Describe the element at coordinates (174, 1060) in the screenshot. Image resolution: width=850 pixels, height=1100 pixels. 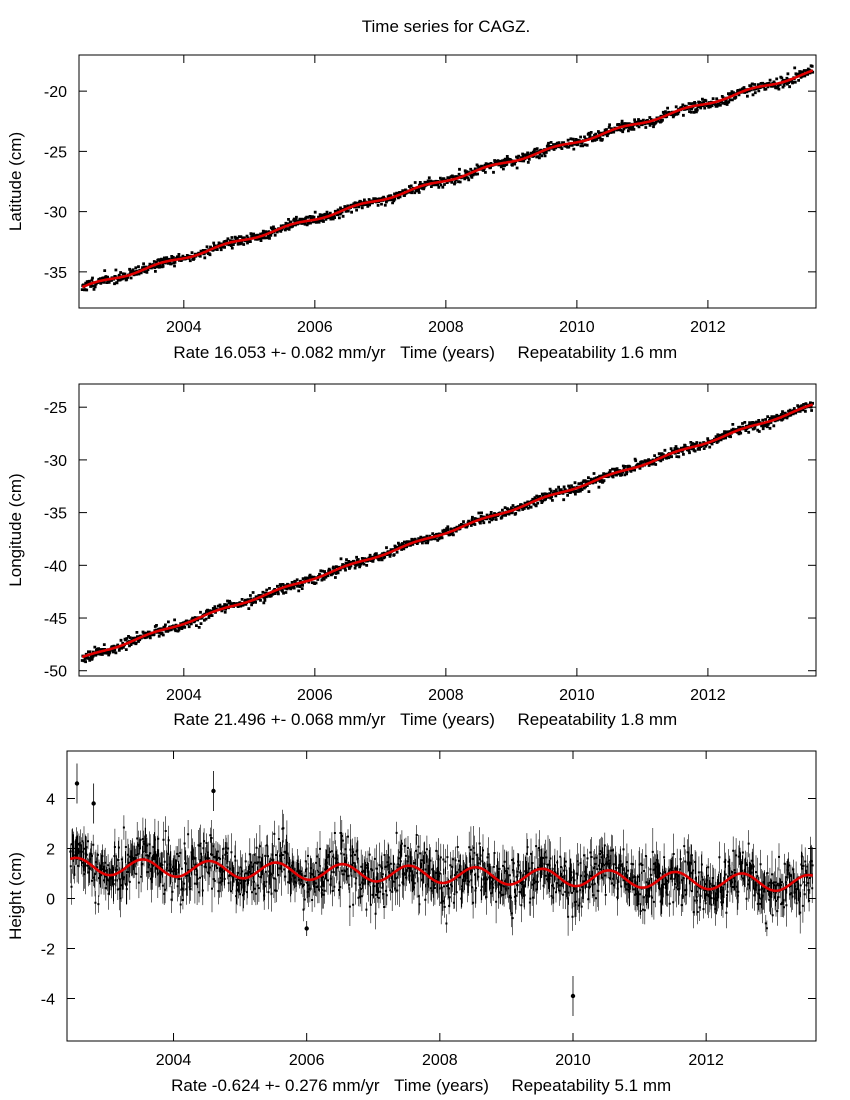
I see `height-xtick-label: 2004` at that location.